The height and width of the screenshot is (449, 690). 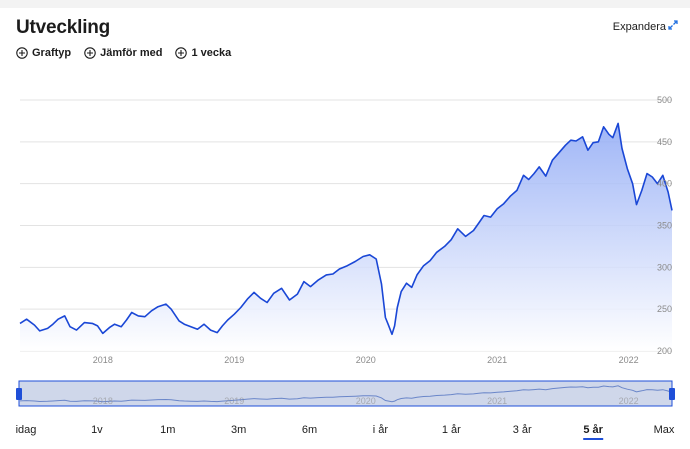 What do you see at coordinates (345, 434) in the screenshot?
I see `period-selector: idag 1v 1m 3m 6m i år 1 år 3 år 5 år Max` at bounding box center [345, 434].